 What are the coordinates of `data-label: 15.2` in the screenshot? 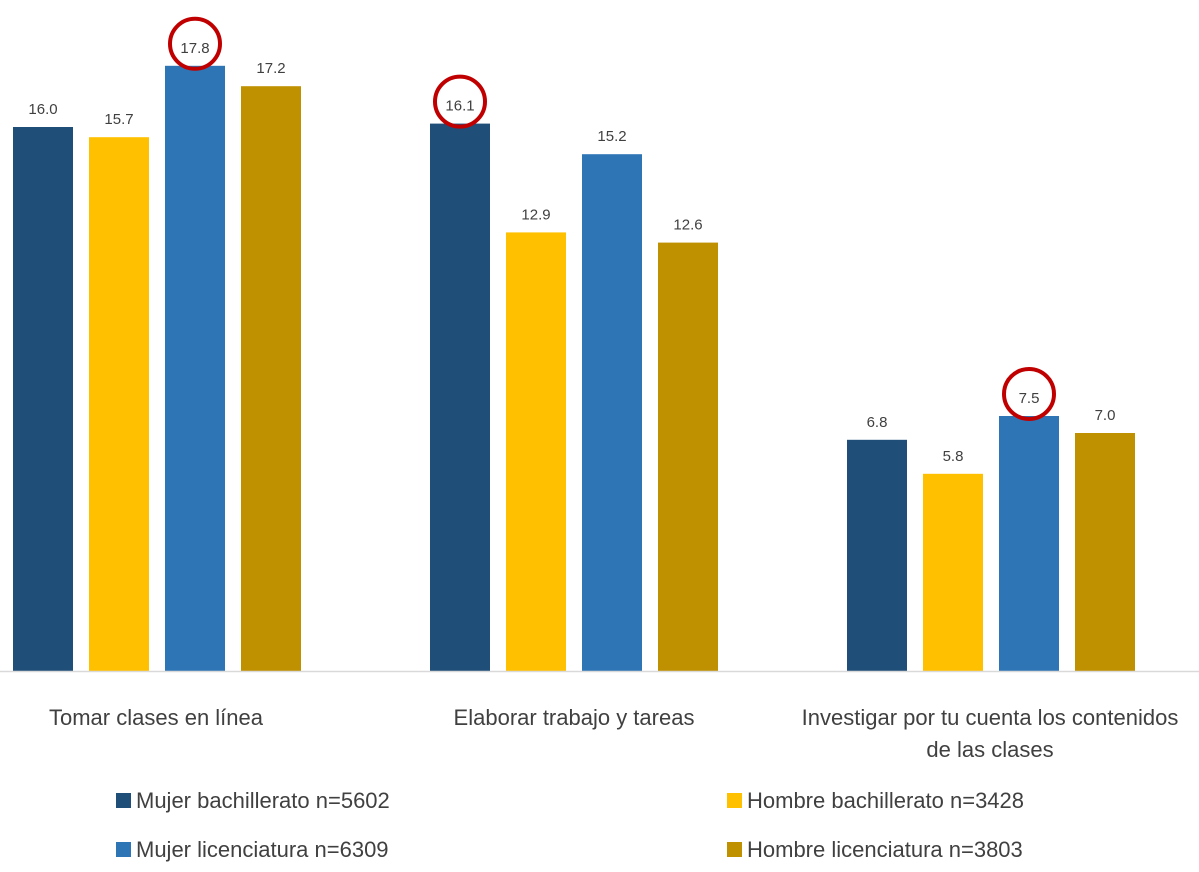 It's located at (611, 136).